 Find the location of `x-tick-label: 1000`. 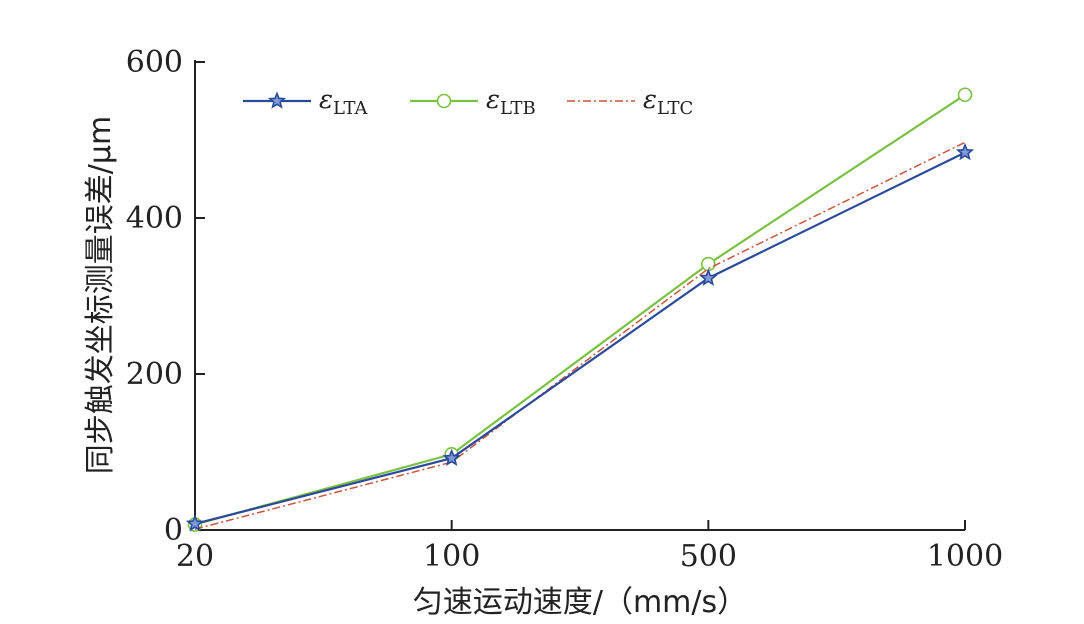

x-tick-label: 1000 is located at coordinates (965, 556).